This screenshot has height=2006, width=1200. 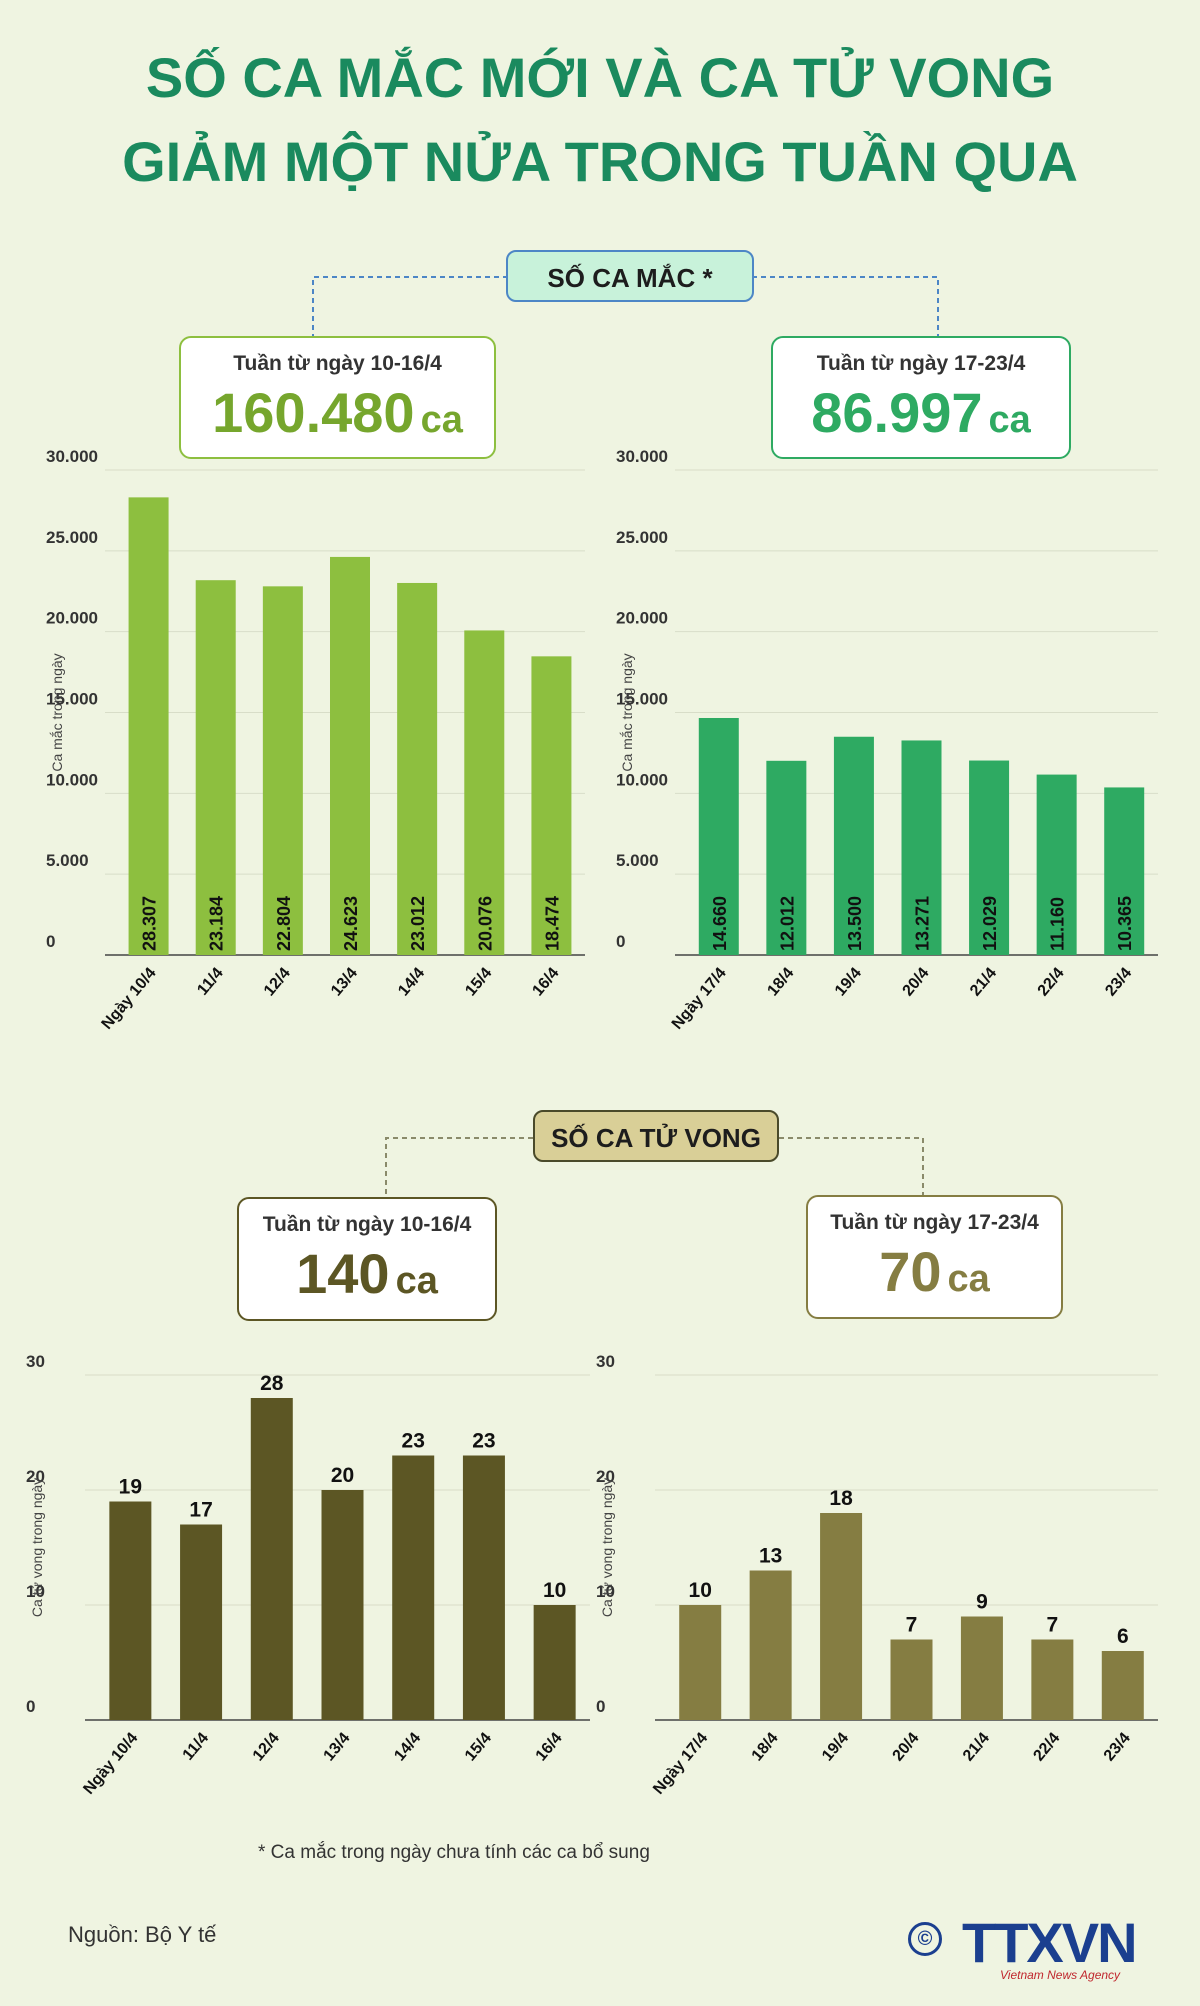 I want to click on deaths-w2-value-label: 6, so click(x=1123, y=1636).